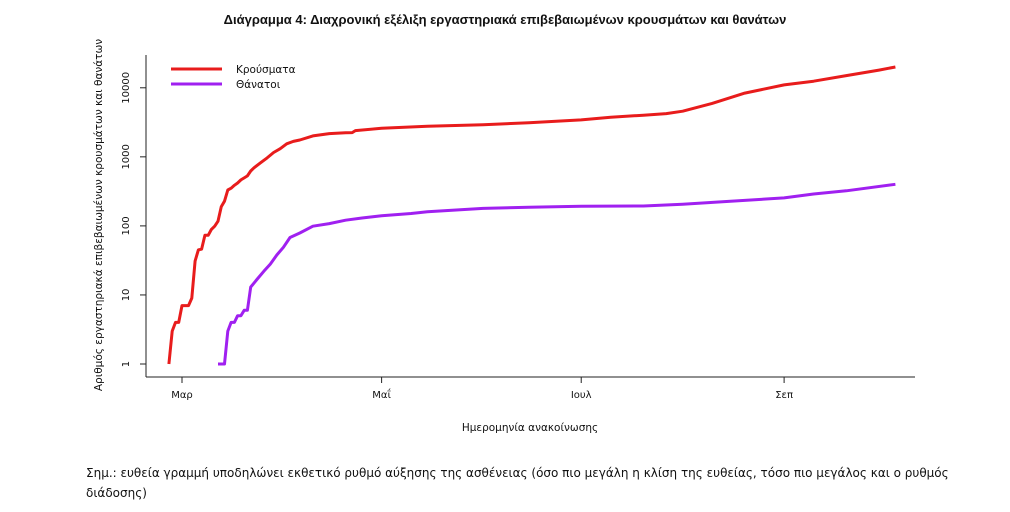 The width and height of the screenshot is (1010, 512). What do you see at coordinates (381, 394) in the screenshot?
I see `x-tick-label: Μαΐ` at bounding box center [381, 394].